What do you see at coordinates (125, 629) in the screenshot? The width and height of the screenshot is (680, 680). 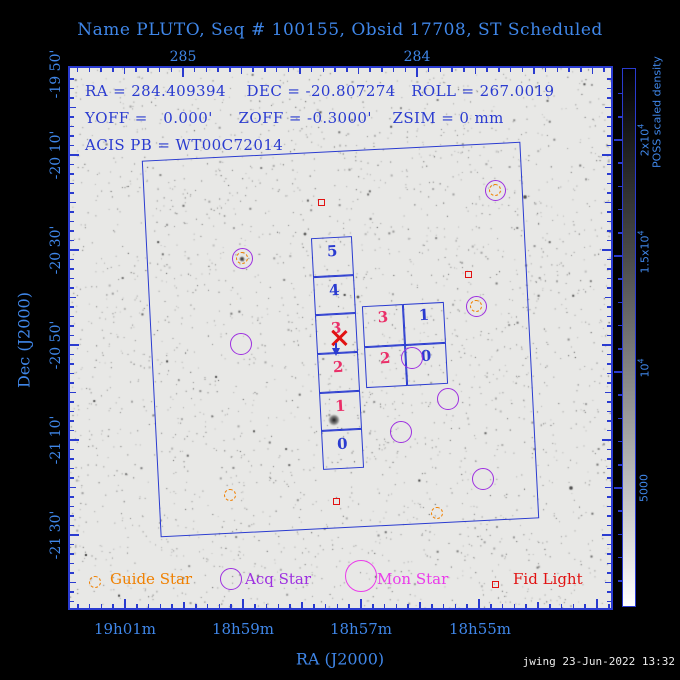 I see `bottom-axis-tick-label: 19h01m` at bounding box center [125, 629].